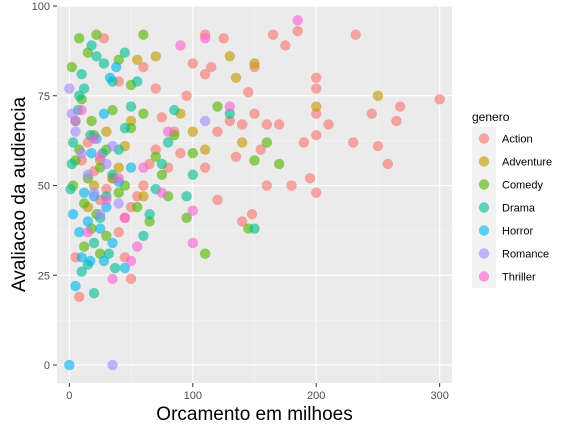 The height and width of the screenshot is (433, 571). Describe the element at coordinates (44, 276) in the screenshot. I see `y-tick-label: 25` at that location.